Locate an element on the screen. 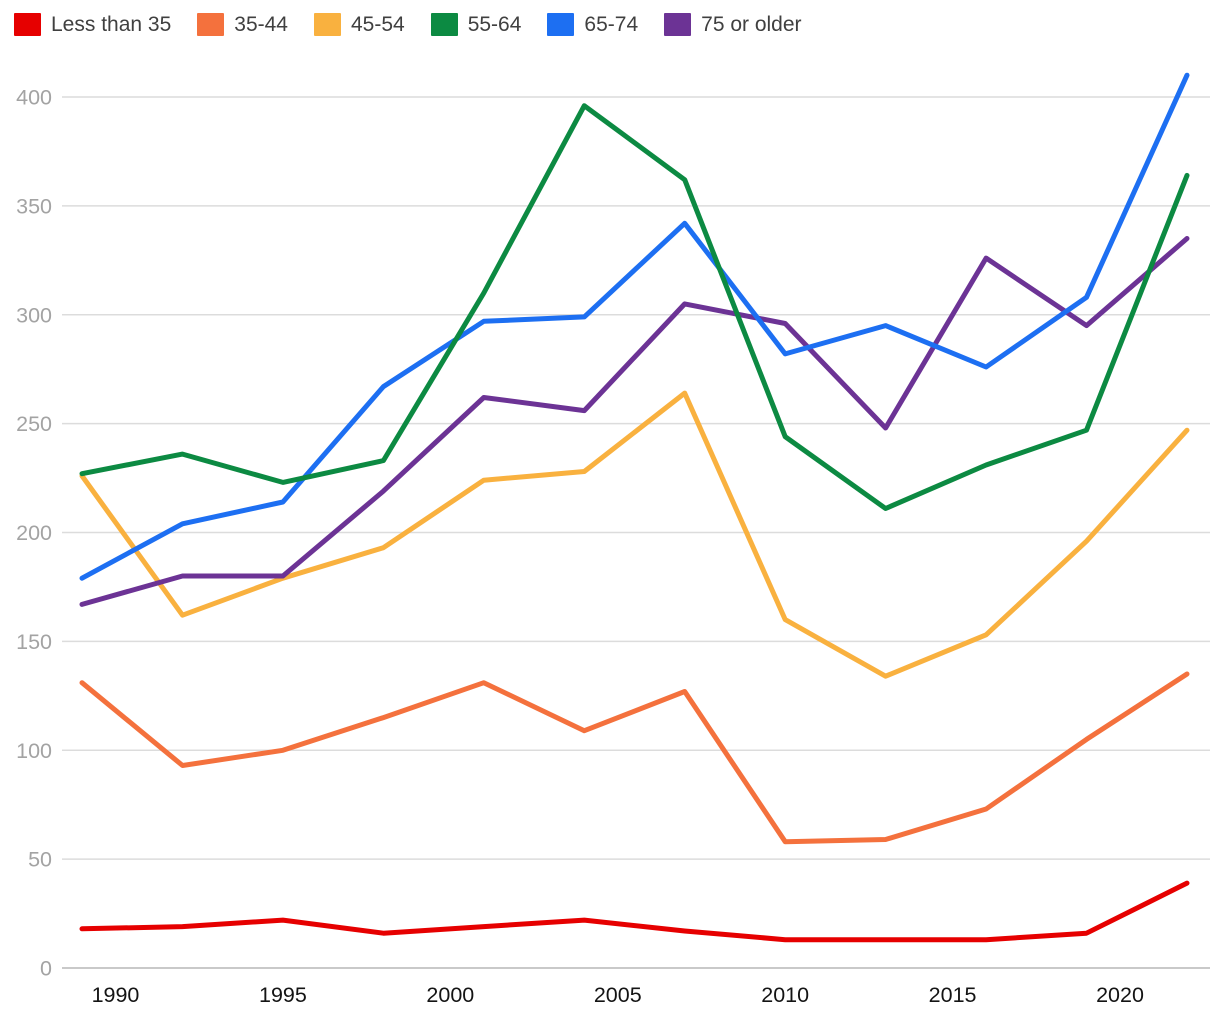 The image size is (1220, 1020). legend-label: 55-64 is located at coordinates (494, 24).